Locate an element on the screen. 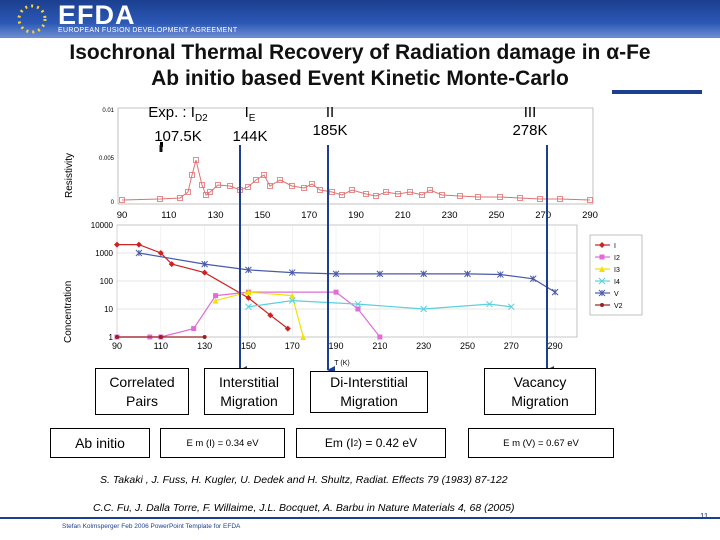 Image resolution: width=720 pixels, height=540 pixels. energy-di-interstitial: Em (I 2) = 0.42 eV is located at coordinates (371, 443).